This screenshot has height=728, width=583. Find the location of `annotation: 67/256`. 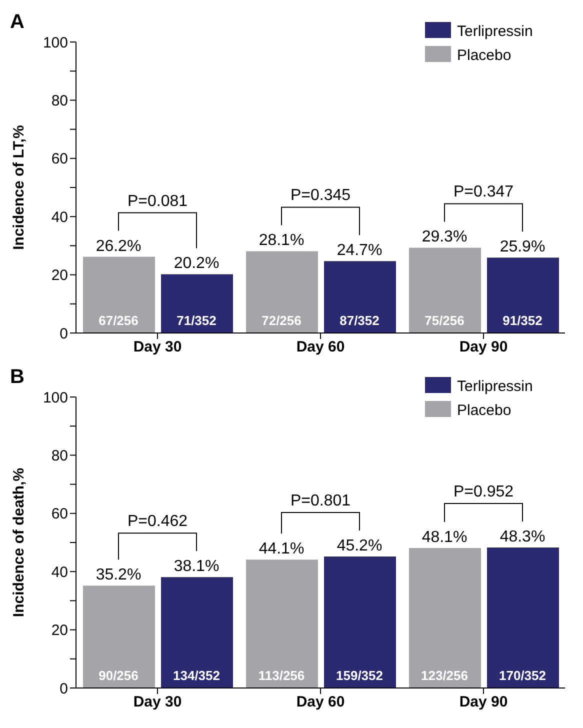

annotation: 67/256 is located at coordinates (118, 320).